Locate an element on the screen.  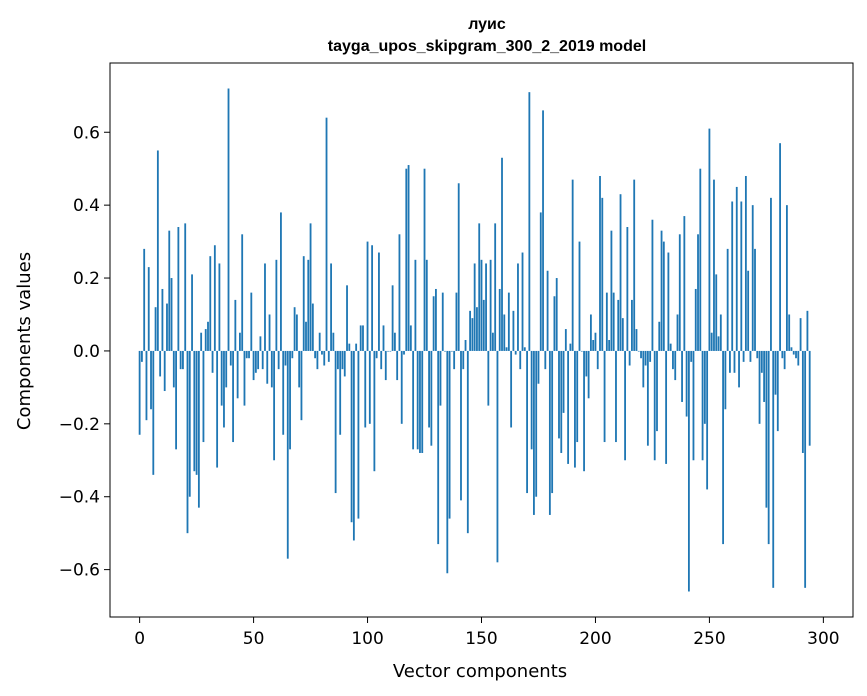
x-tick-label: 50 is located at coordinates (254, 639).